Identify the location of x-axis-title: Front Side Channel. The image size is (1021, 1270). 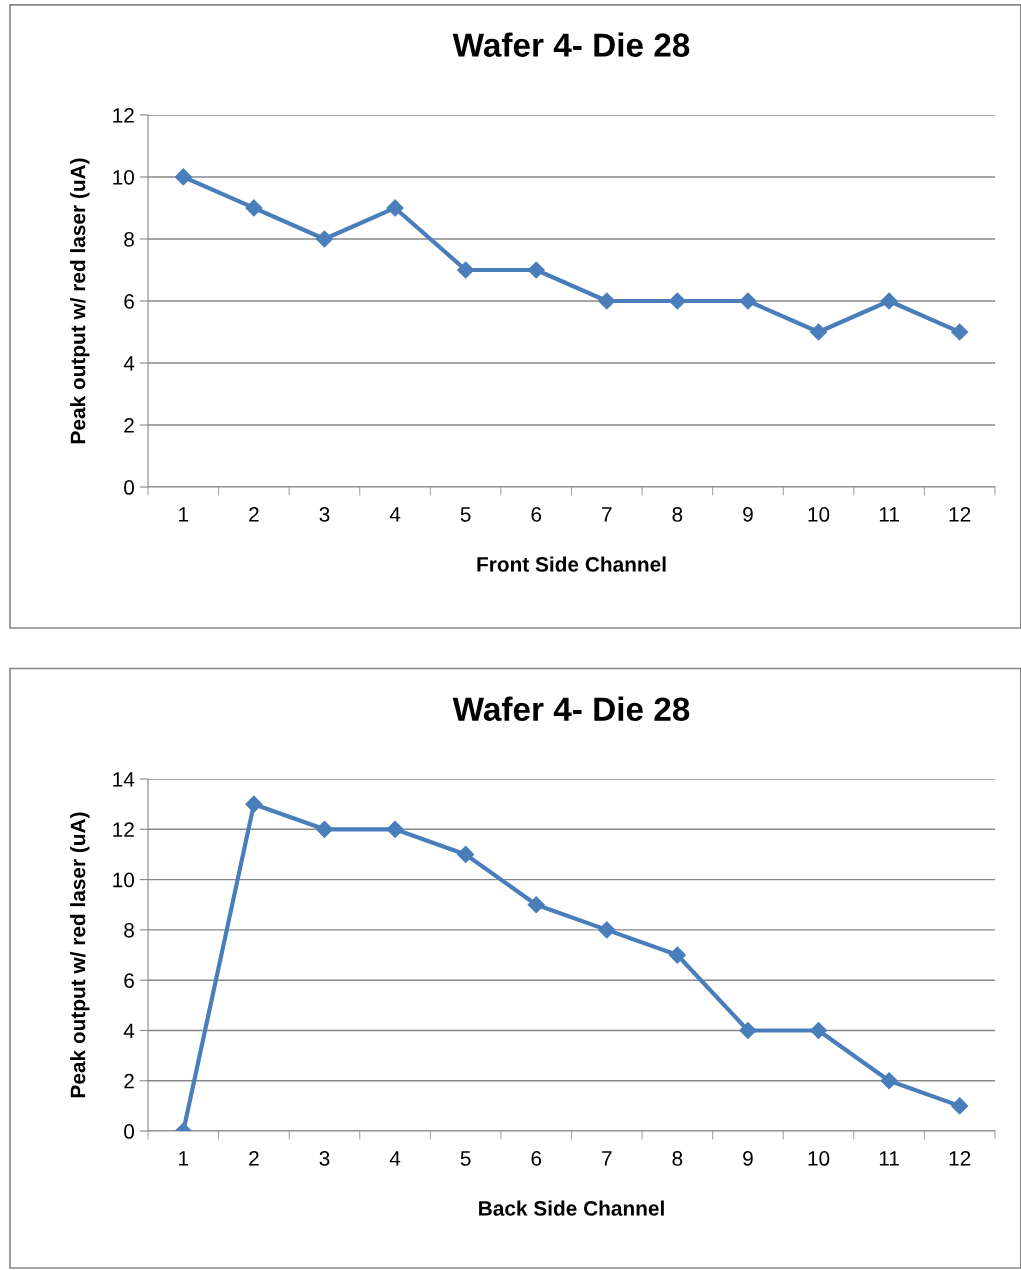
(571, 564).